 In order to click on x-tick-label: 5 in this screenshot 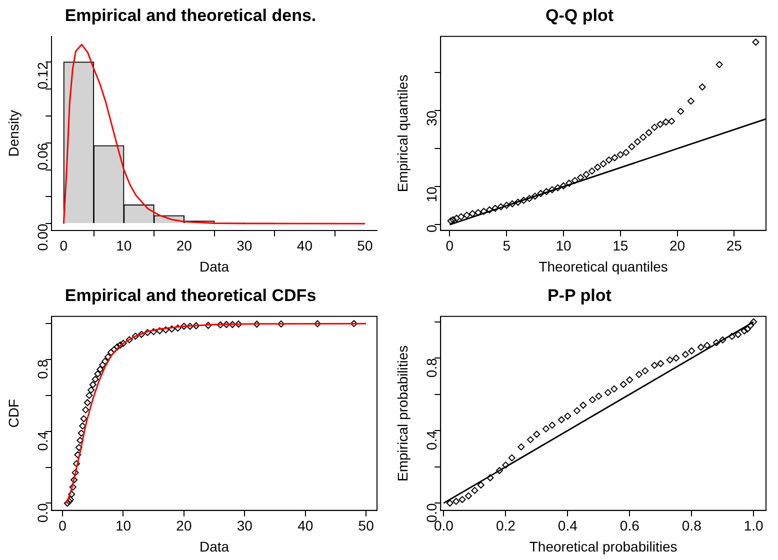, I will do `click(506, 246)`.